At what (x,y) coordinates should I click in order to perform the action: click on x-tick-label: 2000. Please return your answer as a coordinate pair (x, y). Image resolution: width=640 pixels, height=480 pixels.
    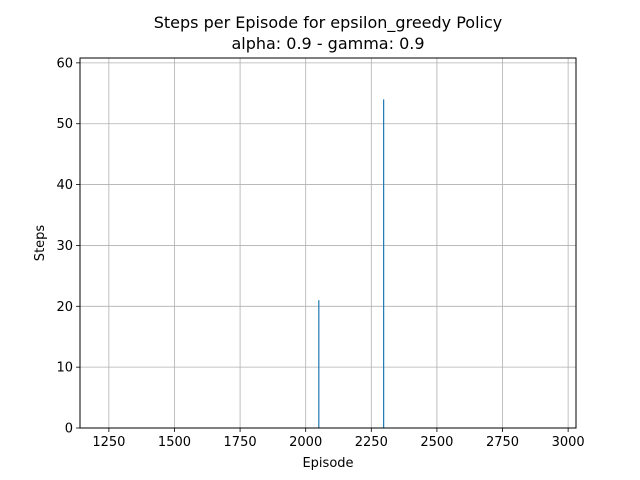
    Looking at the image, I should click on (305, 442).